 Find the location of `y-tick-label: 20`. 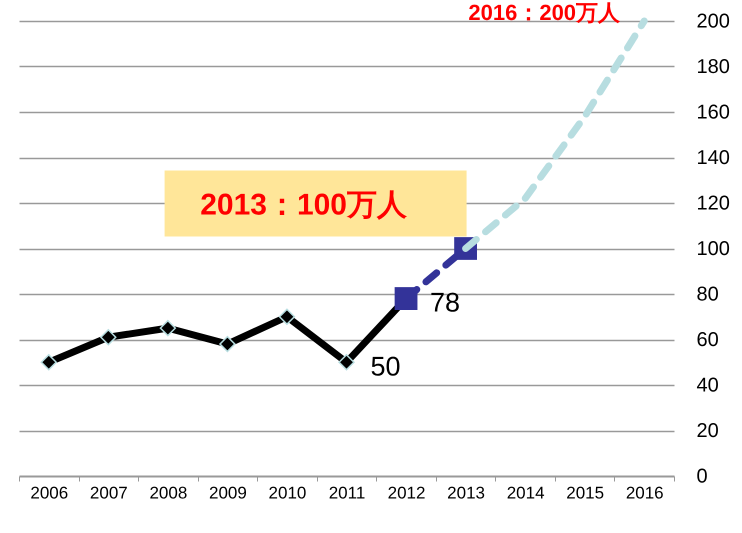

y-tick-label: 20 is located at coordinates (707, 431).